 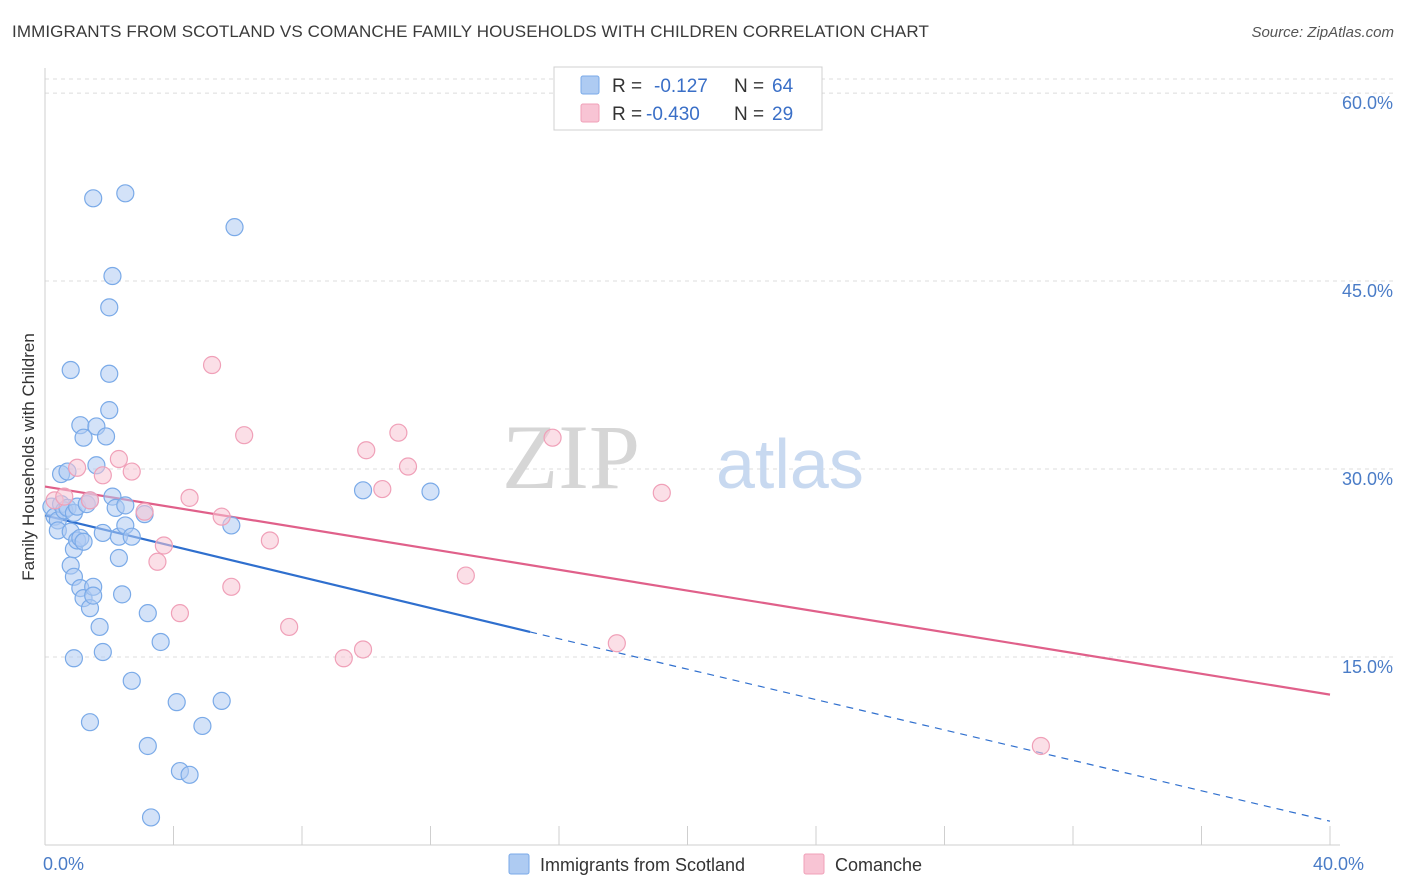 I want to click on stats-legend: R = -0.127 N = 64 R = -0.430 N = 29, so click(x=688, y=98).